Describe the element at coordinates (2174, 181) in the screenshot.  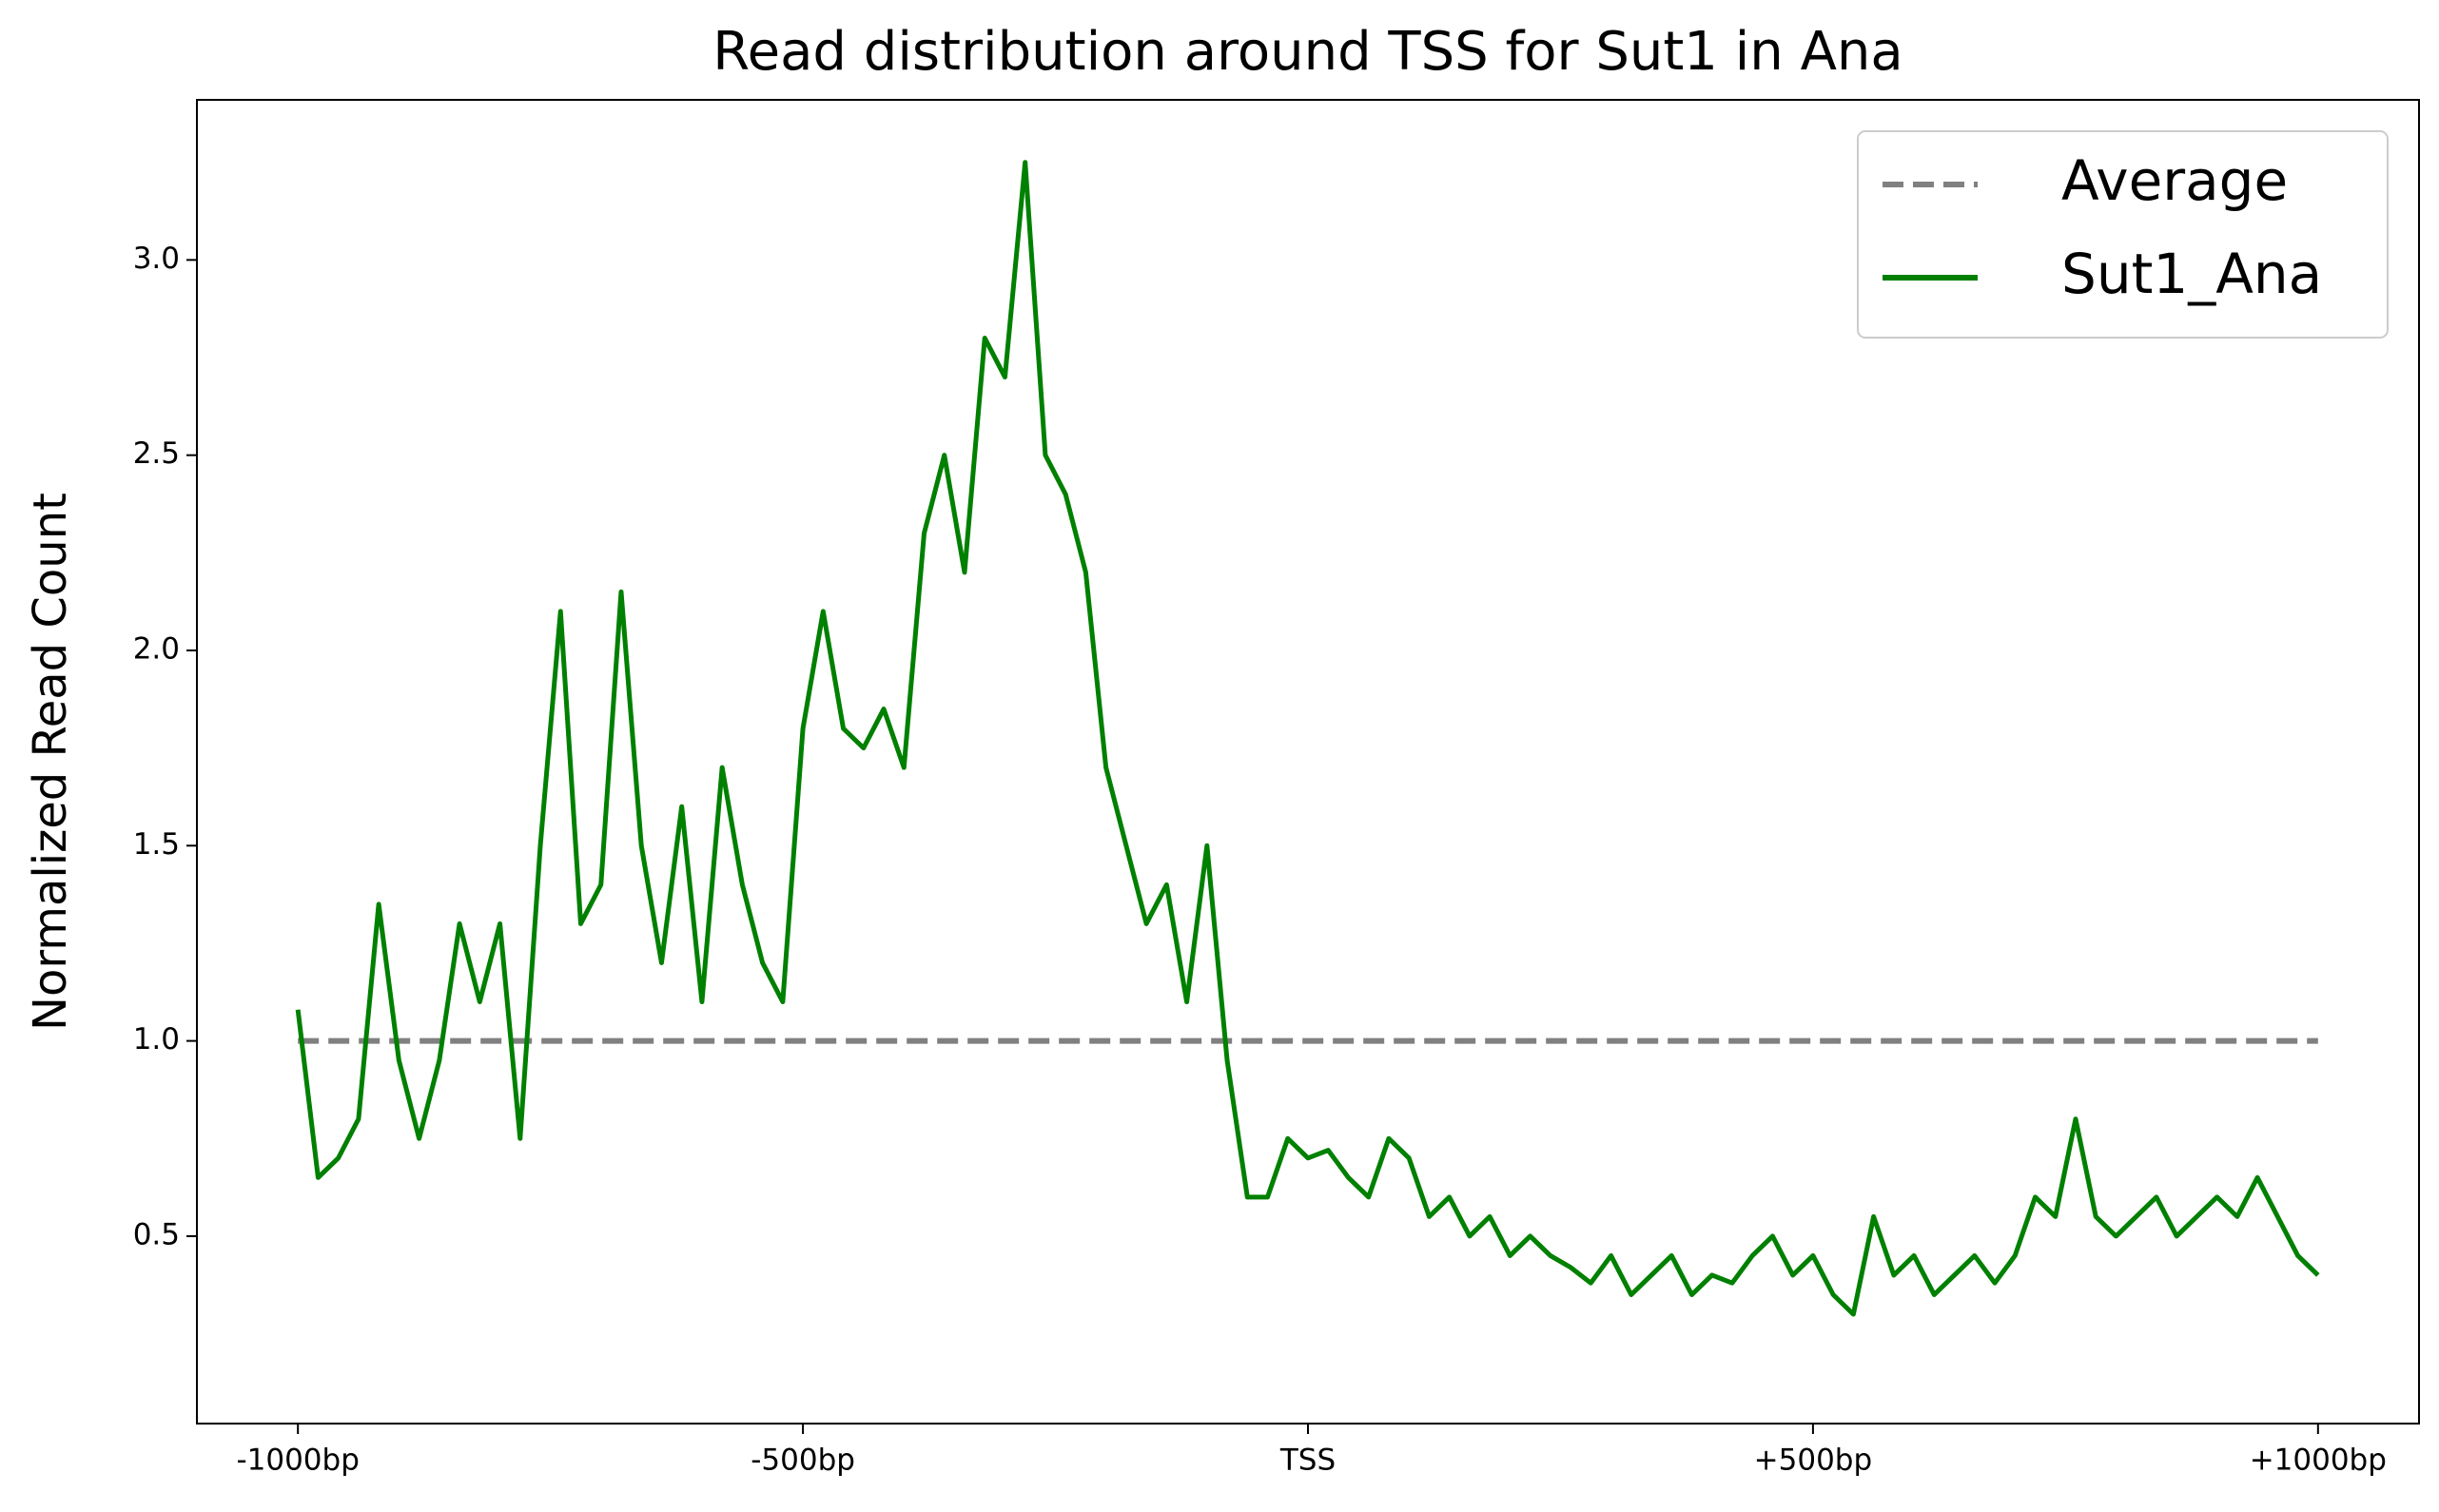
I see `legend-label: Average` at that location.